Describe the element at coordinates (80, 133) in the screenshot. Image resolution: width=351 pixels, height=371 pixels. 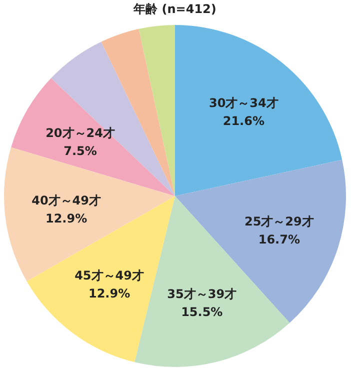
I see `slice-label: 20才～24才` at that location.